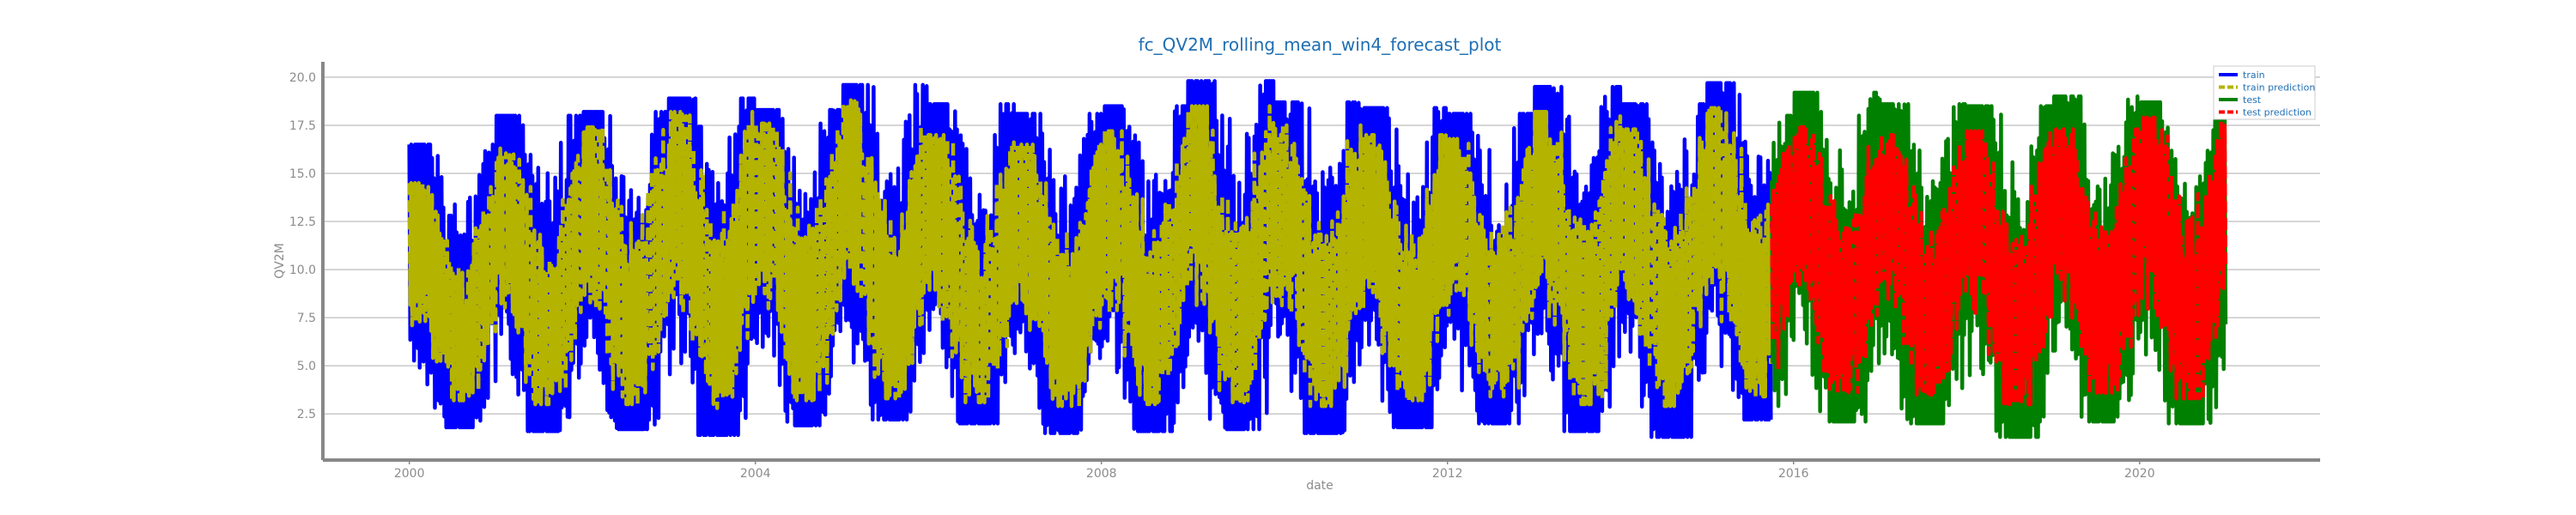  I want to click on y-tick-label: 5.0, so click(306, 366).